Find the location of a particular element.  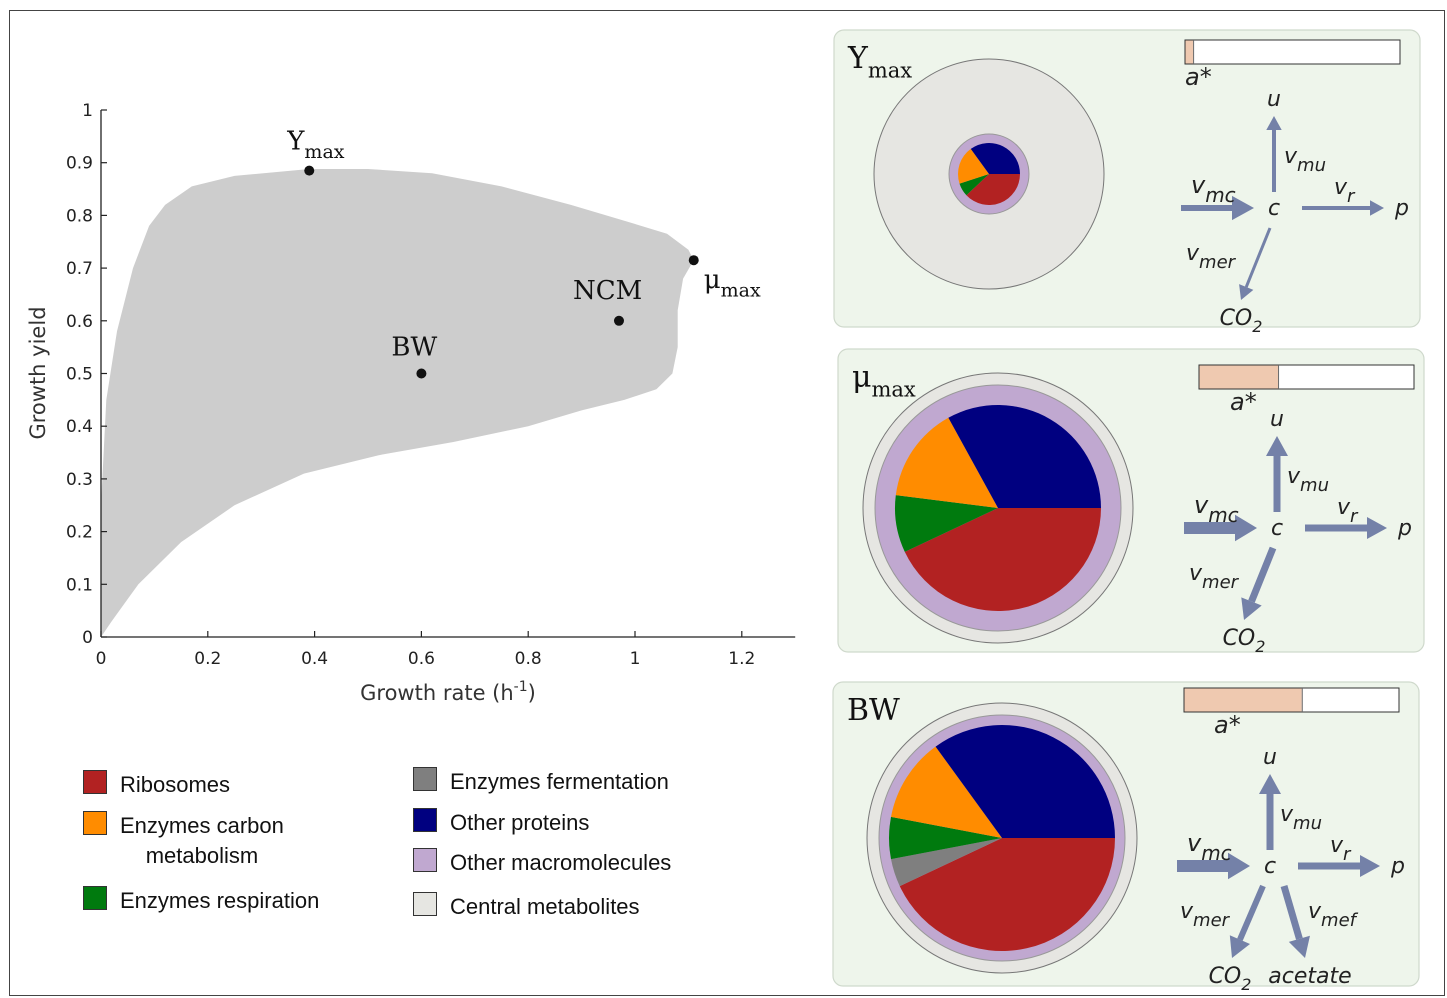

legend-swatch-ribosomes is located at coordinates (95, 782).